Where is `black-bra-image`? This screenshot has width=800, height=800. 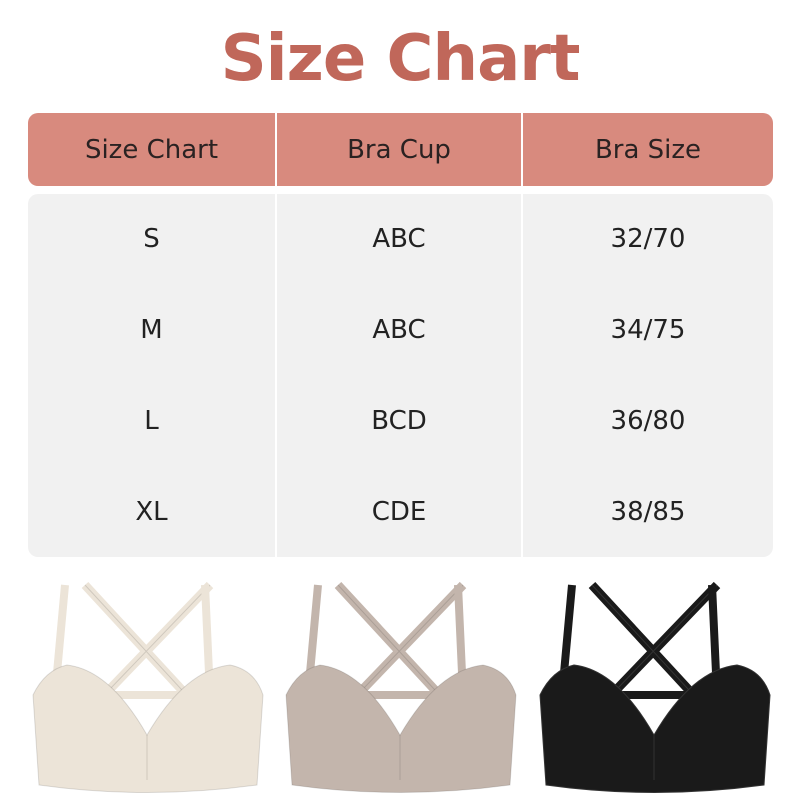 black-bra-image is located at coordinates (655, 687).